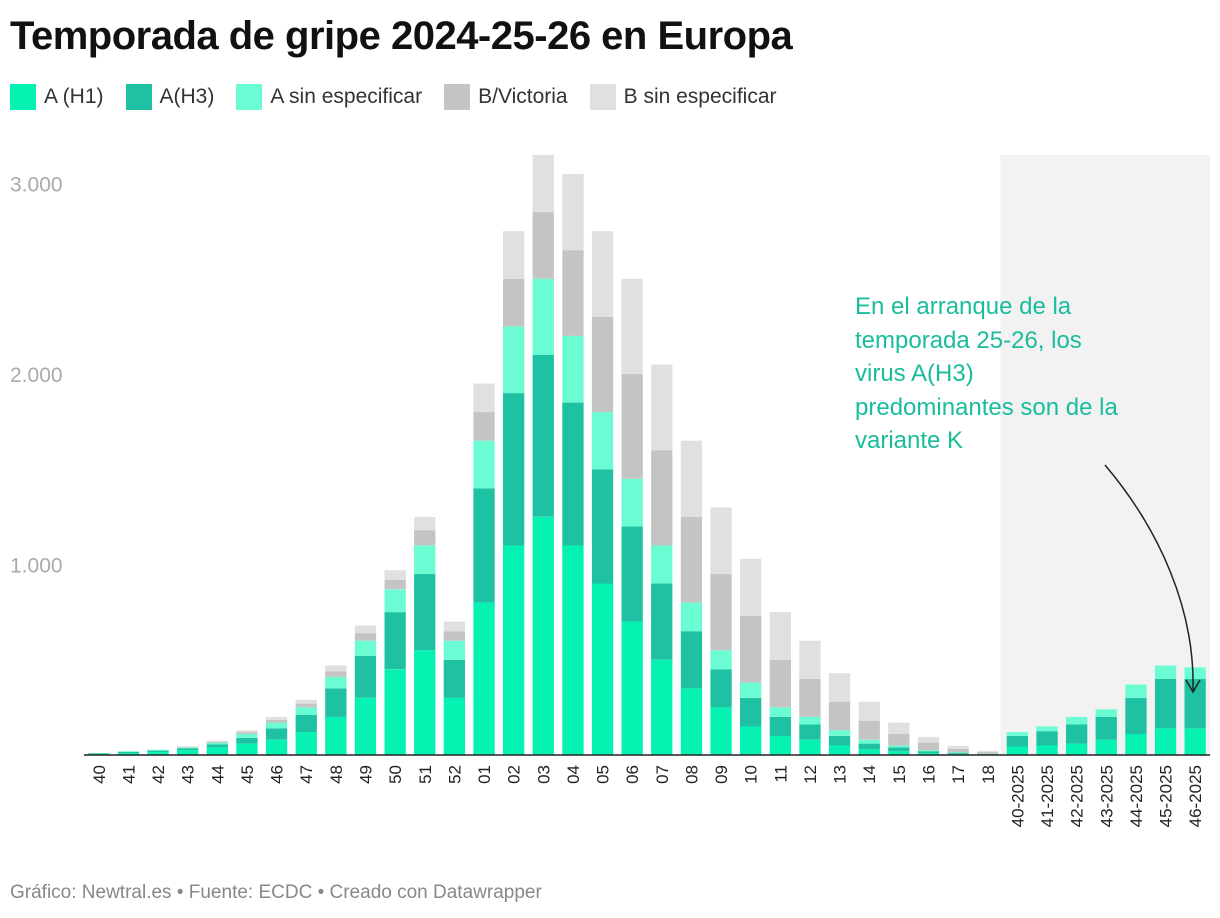 The width and height of the screenshot is (1220, 918). I want to click on legend-label-b-victoria: B/Victoria, so click(523, 96).